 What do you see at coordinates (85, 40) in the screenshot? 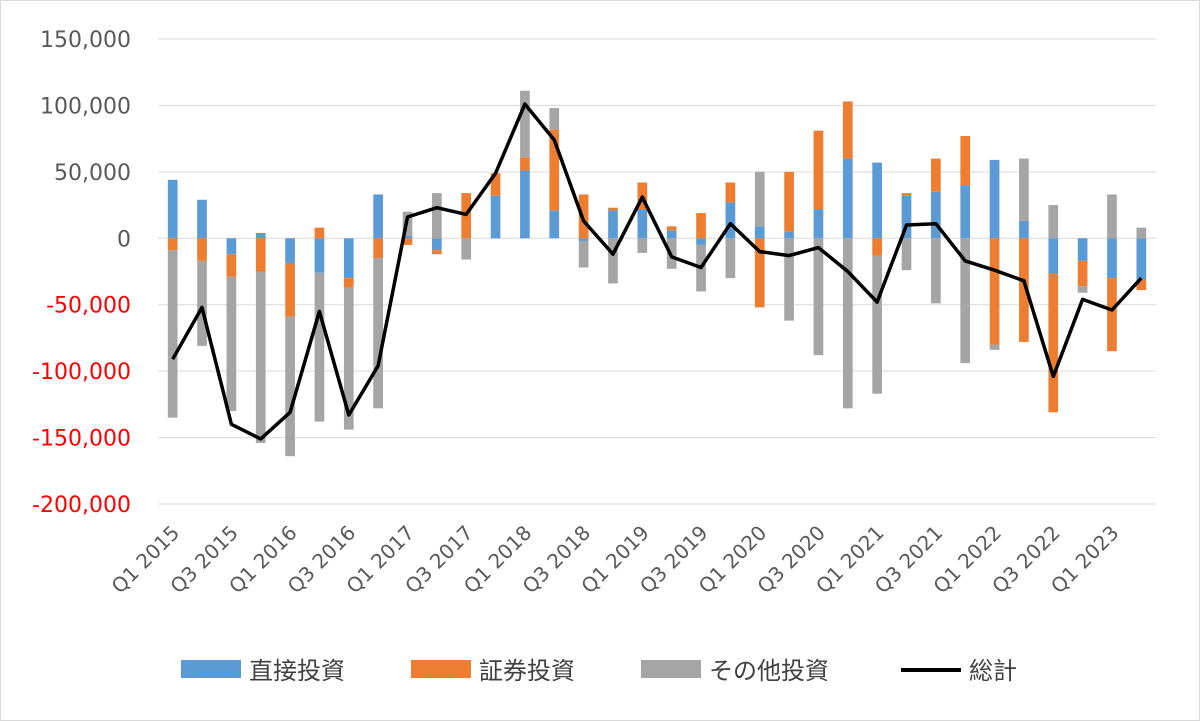
I see `y-tick-label: 150,000` at bounding box center [85, 40].